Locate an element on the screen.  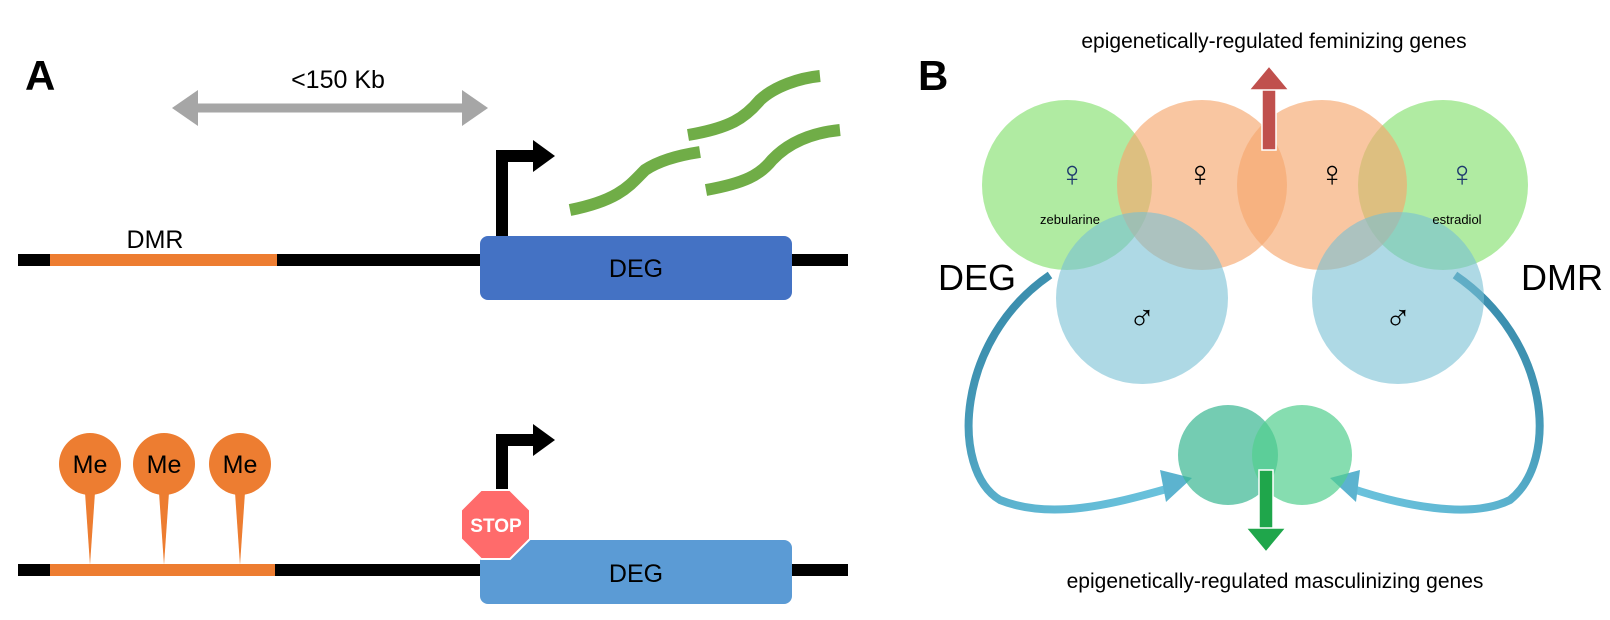
stop-sign: STOP is located at coordinates (495, 524).